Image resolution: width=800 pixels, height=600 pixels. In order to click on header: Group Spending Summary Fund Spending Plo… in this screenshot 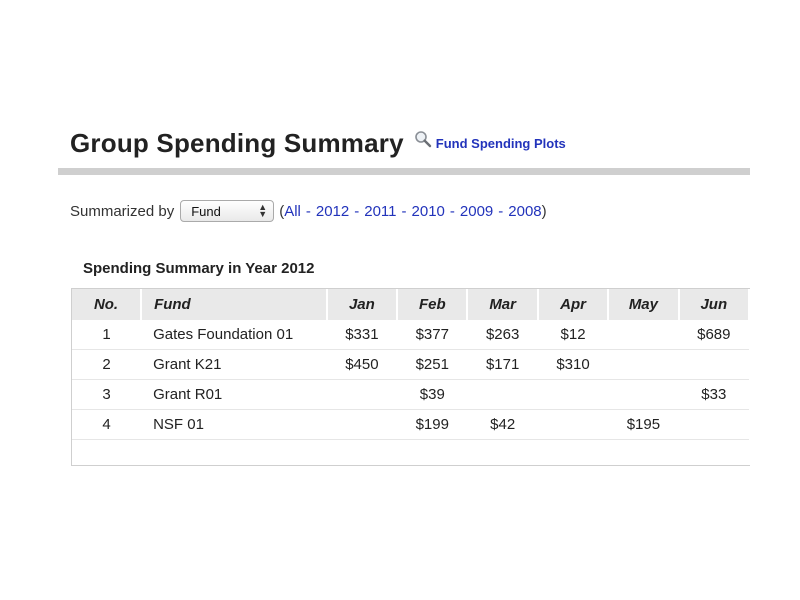, I will do `click(318, 143)`.